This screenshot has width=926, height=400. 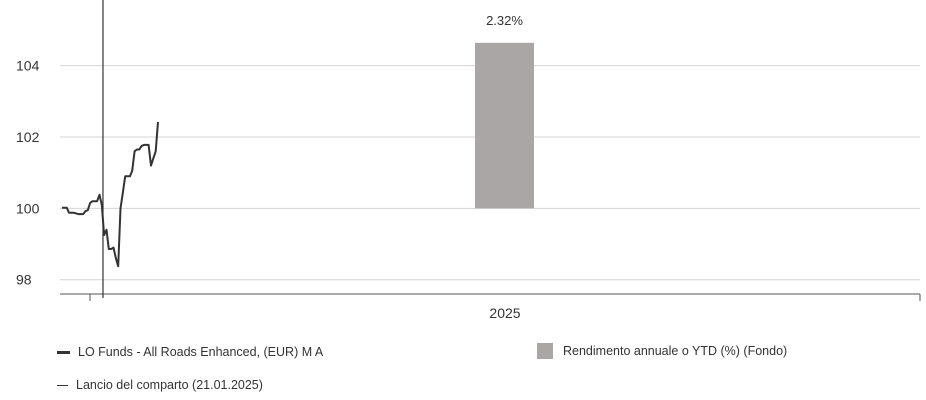 I want to click on x-axis: 2025, so click(x=490, y=307).